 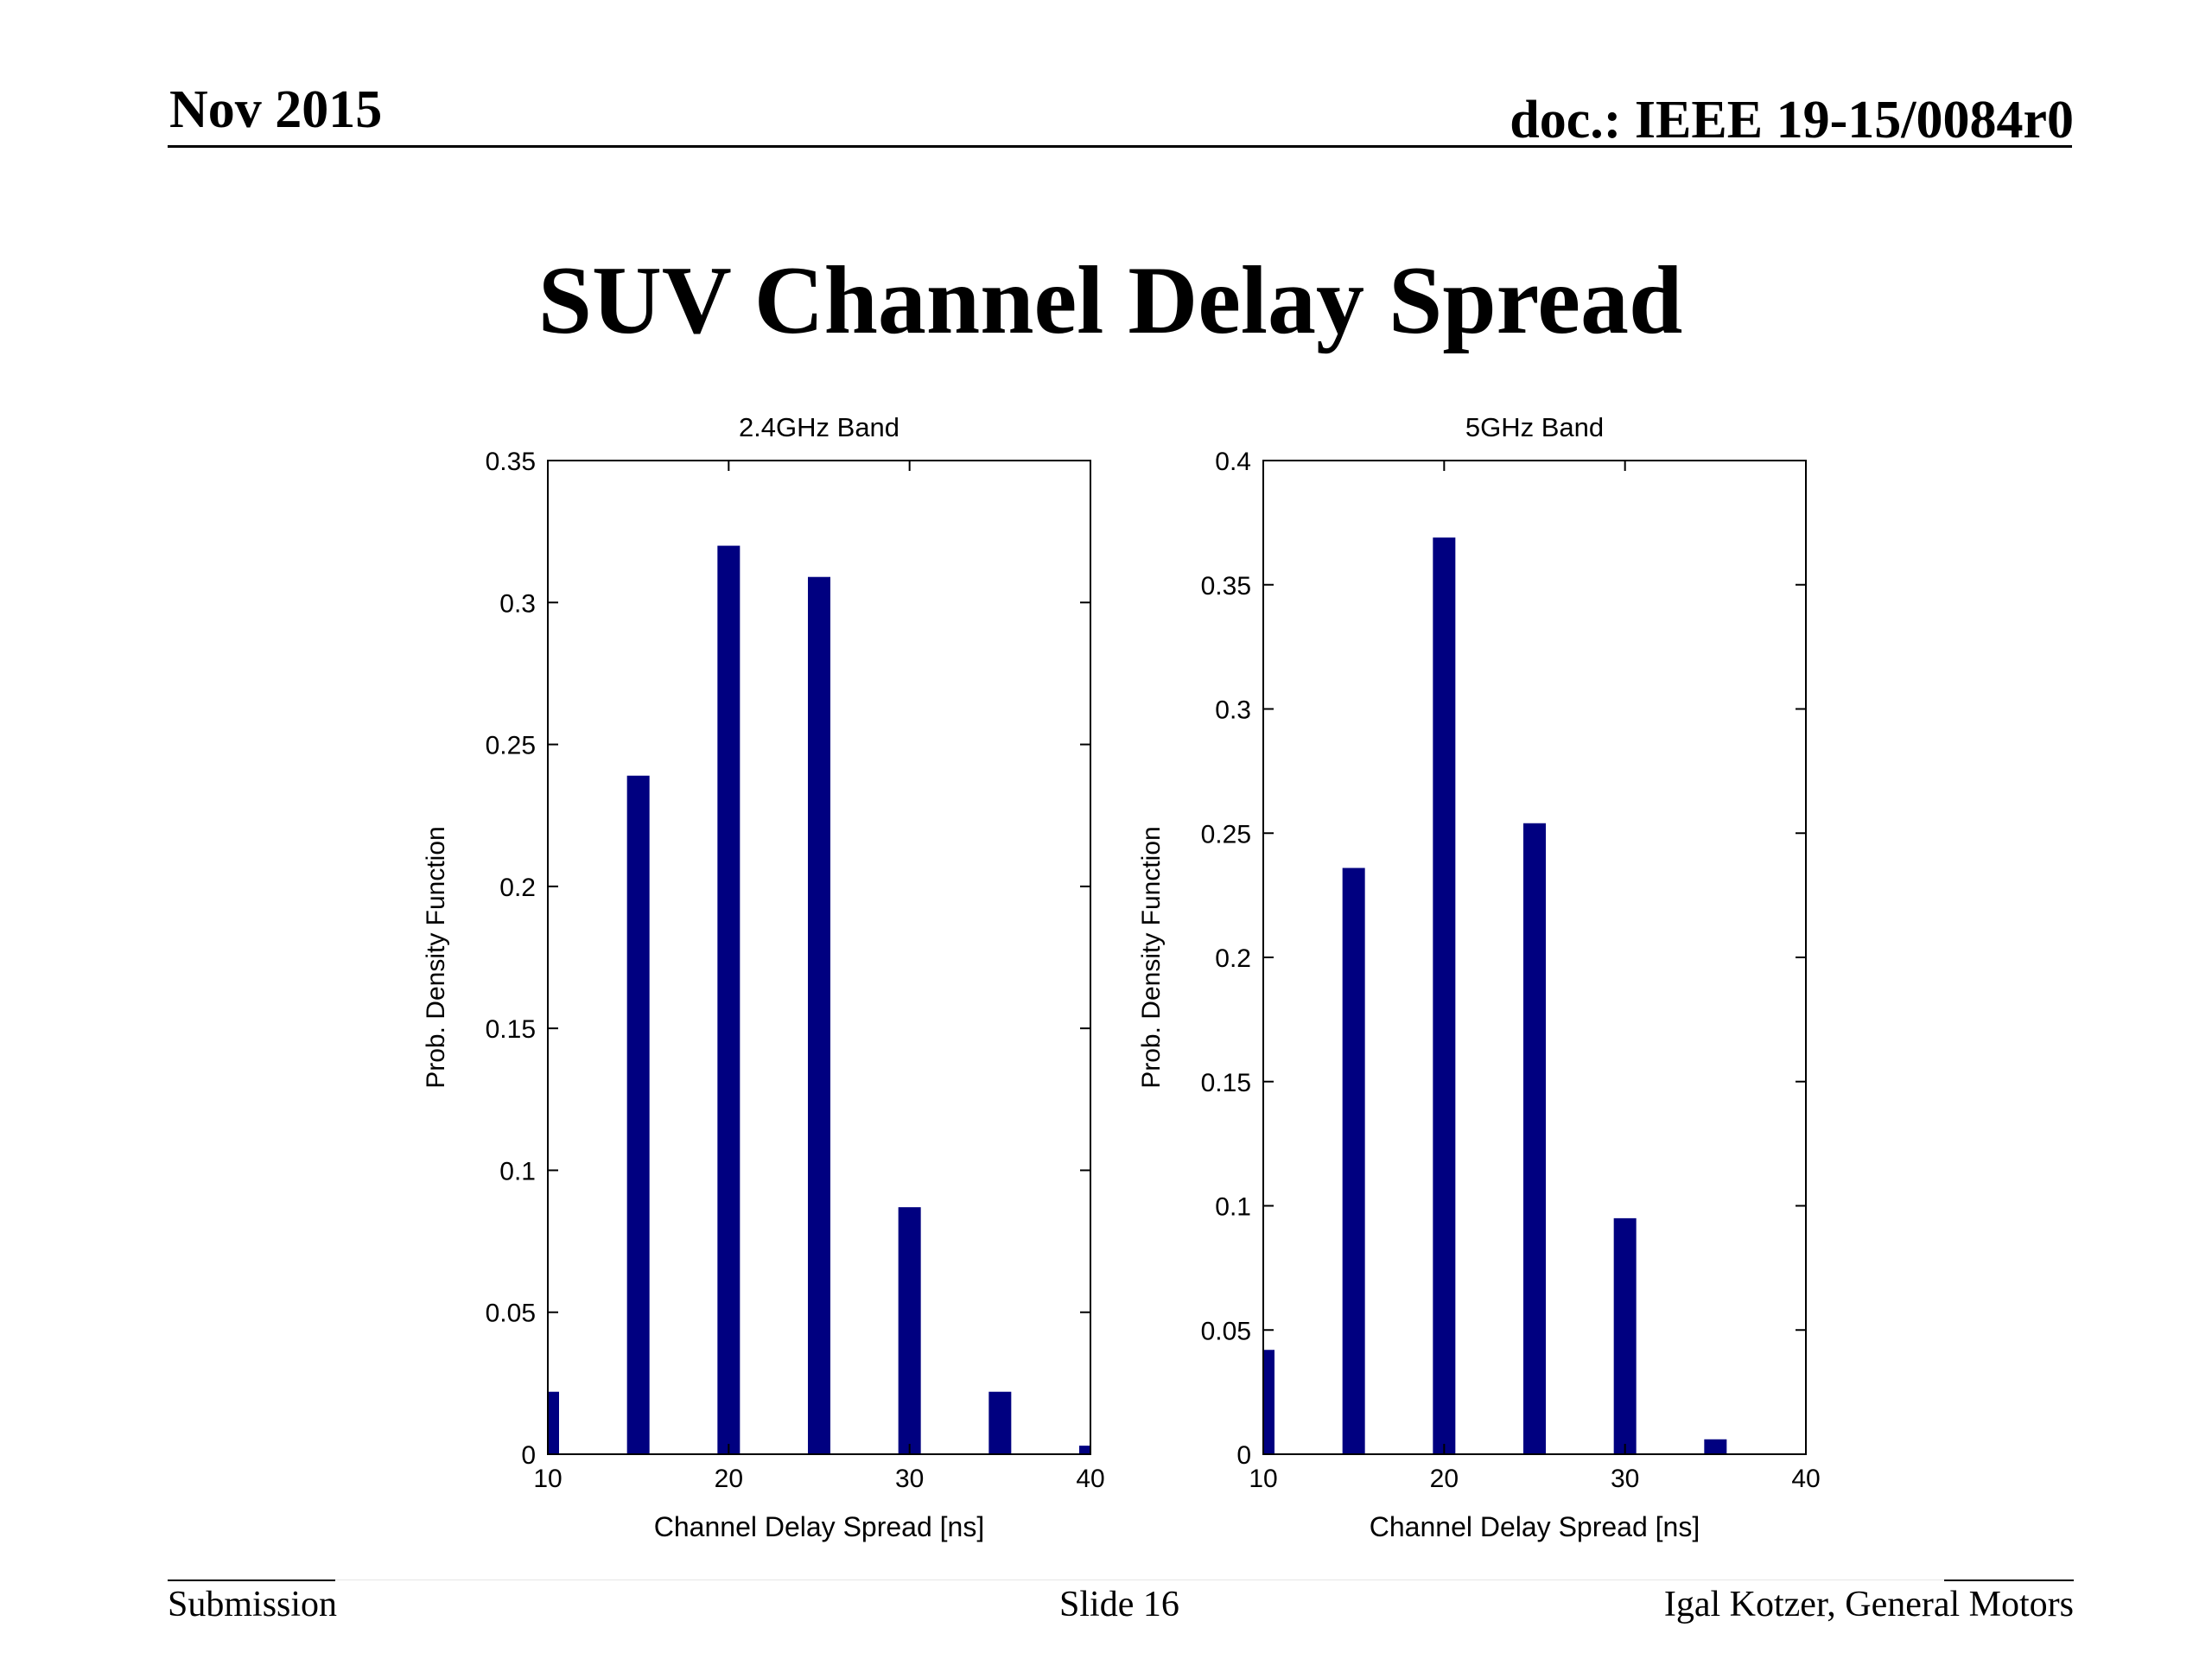 What do you see at coordinates (819, 427) in the screenshot?
I see `chart-title: 2.4GHz Band` at bounding box center [819, 427].